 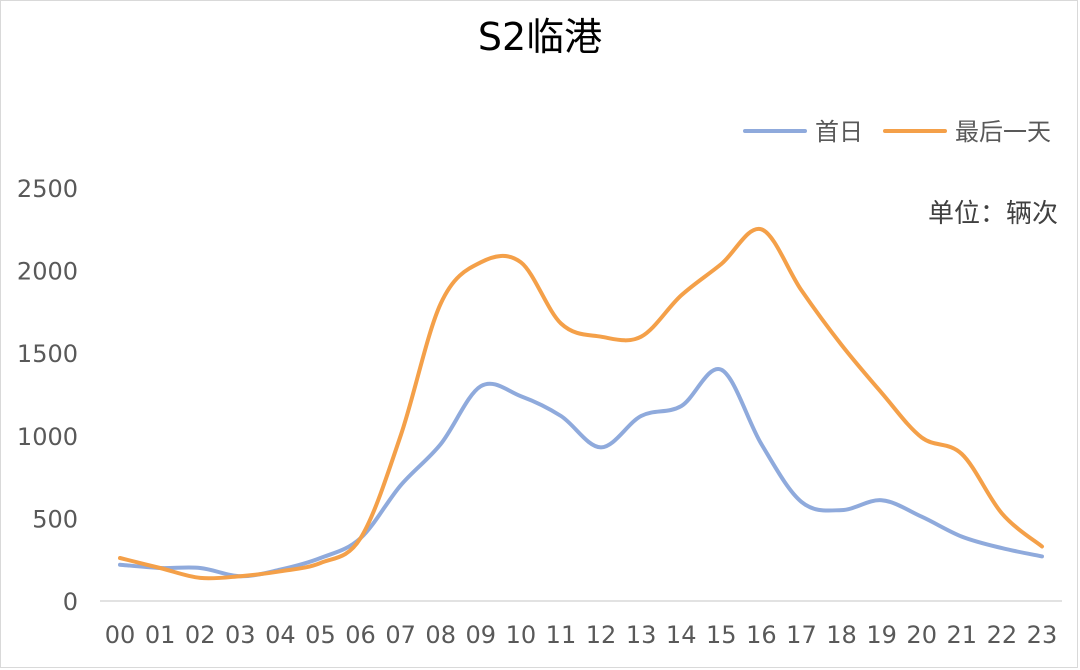 What do you see at coordinates (881, 635) in the screenshot?
I see `x-tick-label: 19` at bounding box center [881, 635].